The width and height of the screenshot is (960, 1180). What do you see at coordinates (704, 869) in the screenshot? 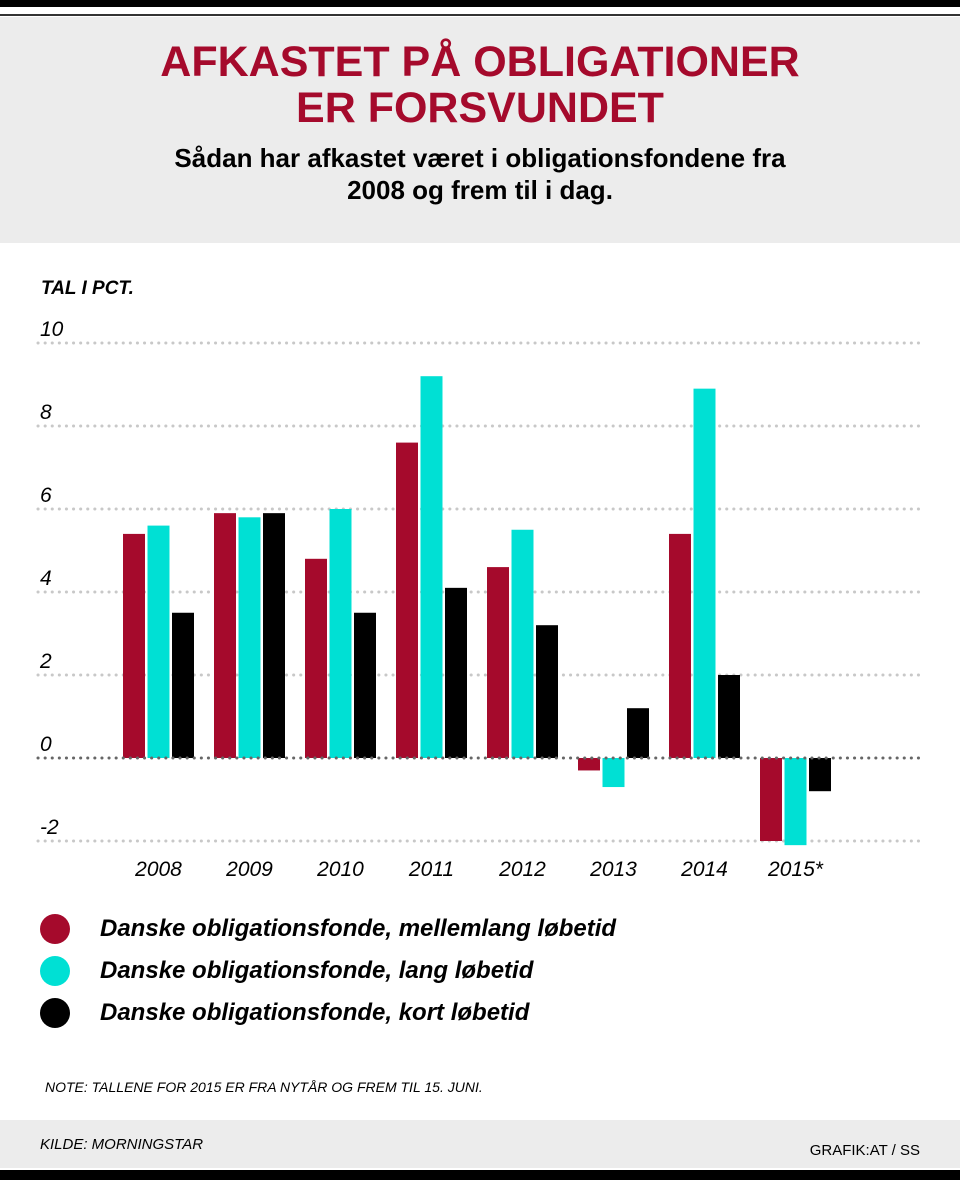
I see `x-tick-label: 2014` at bounding box center [704, 869].